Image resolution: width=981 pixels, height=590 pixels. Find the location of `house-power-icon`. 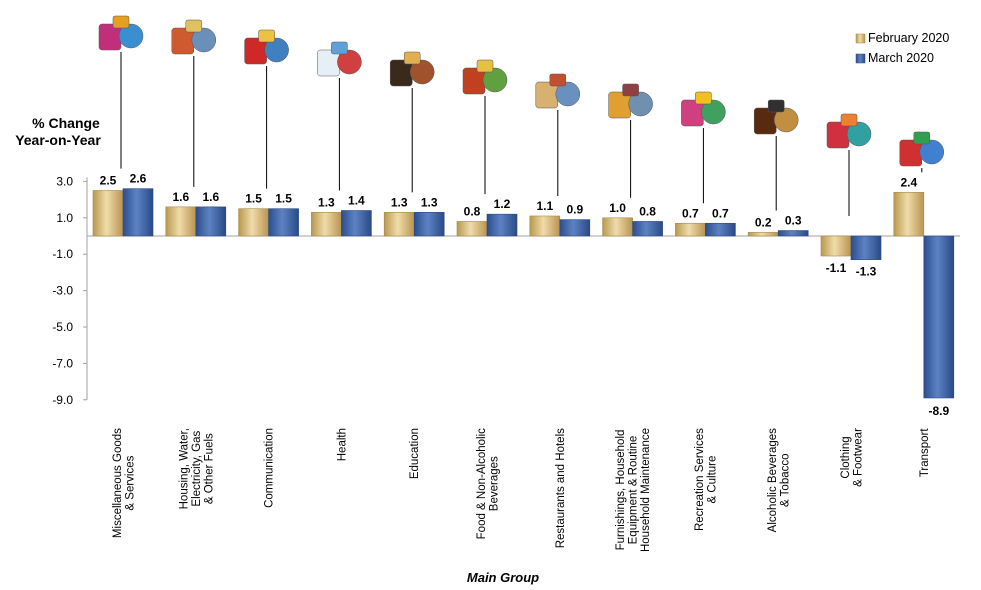

house-power-icon is located at coordinates (194, 37).